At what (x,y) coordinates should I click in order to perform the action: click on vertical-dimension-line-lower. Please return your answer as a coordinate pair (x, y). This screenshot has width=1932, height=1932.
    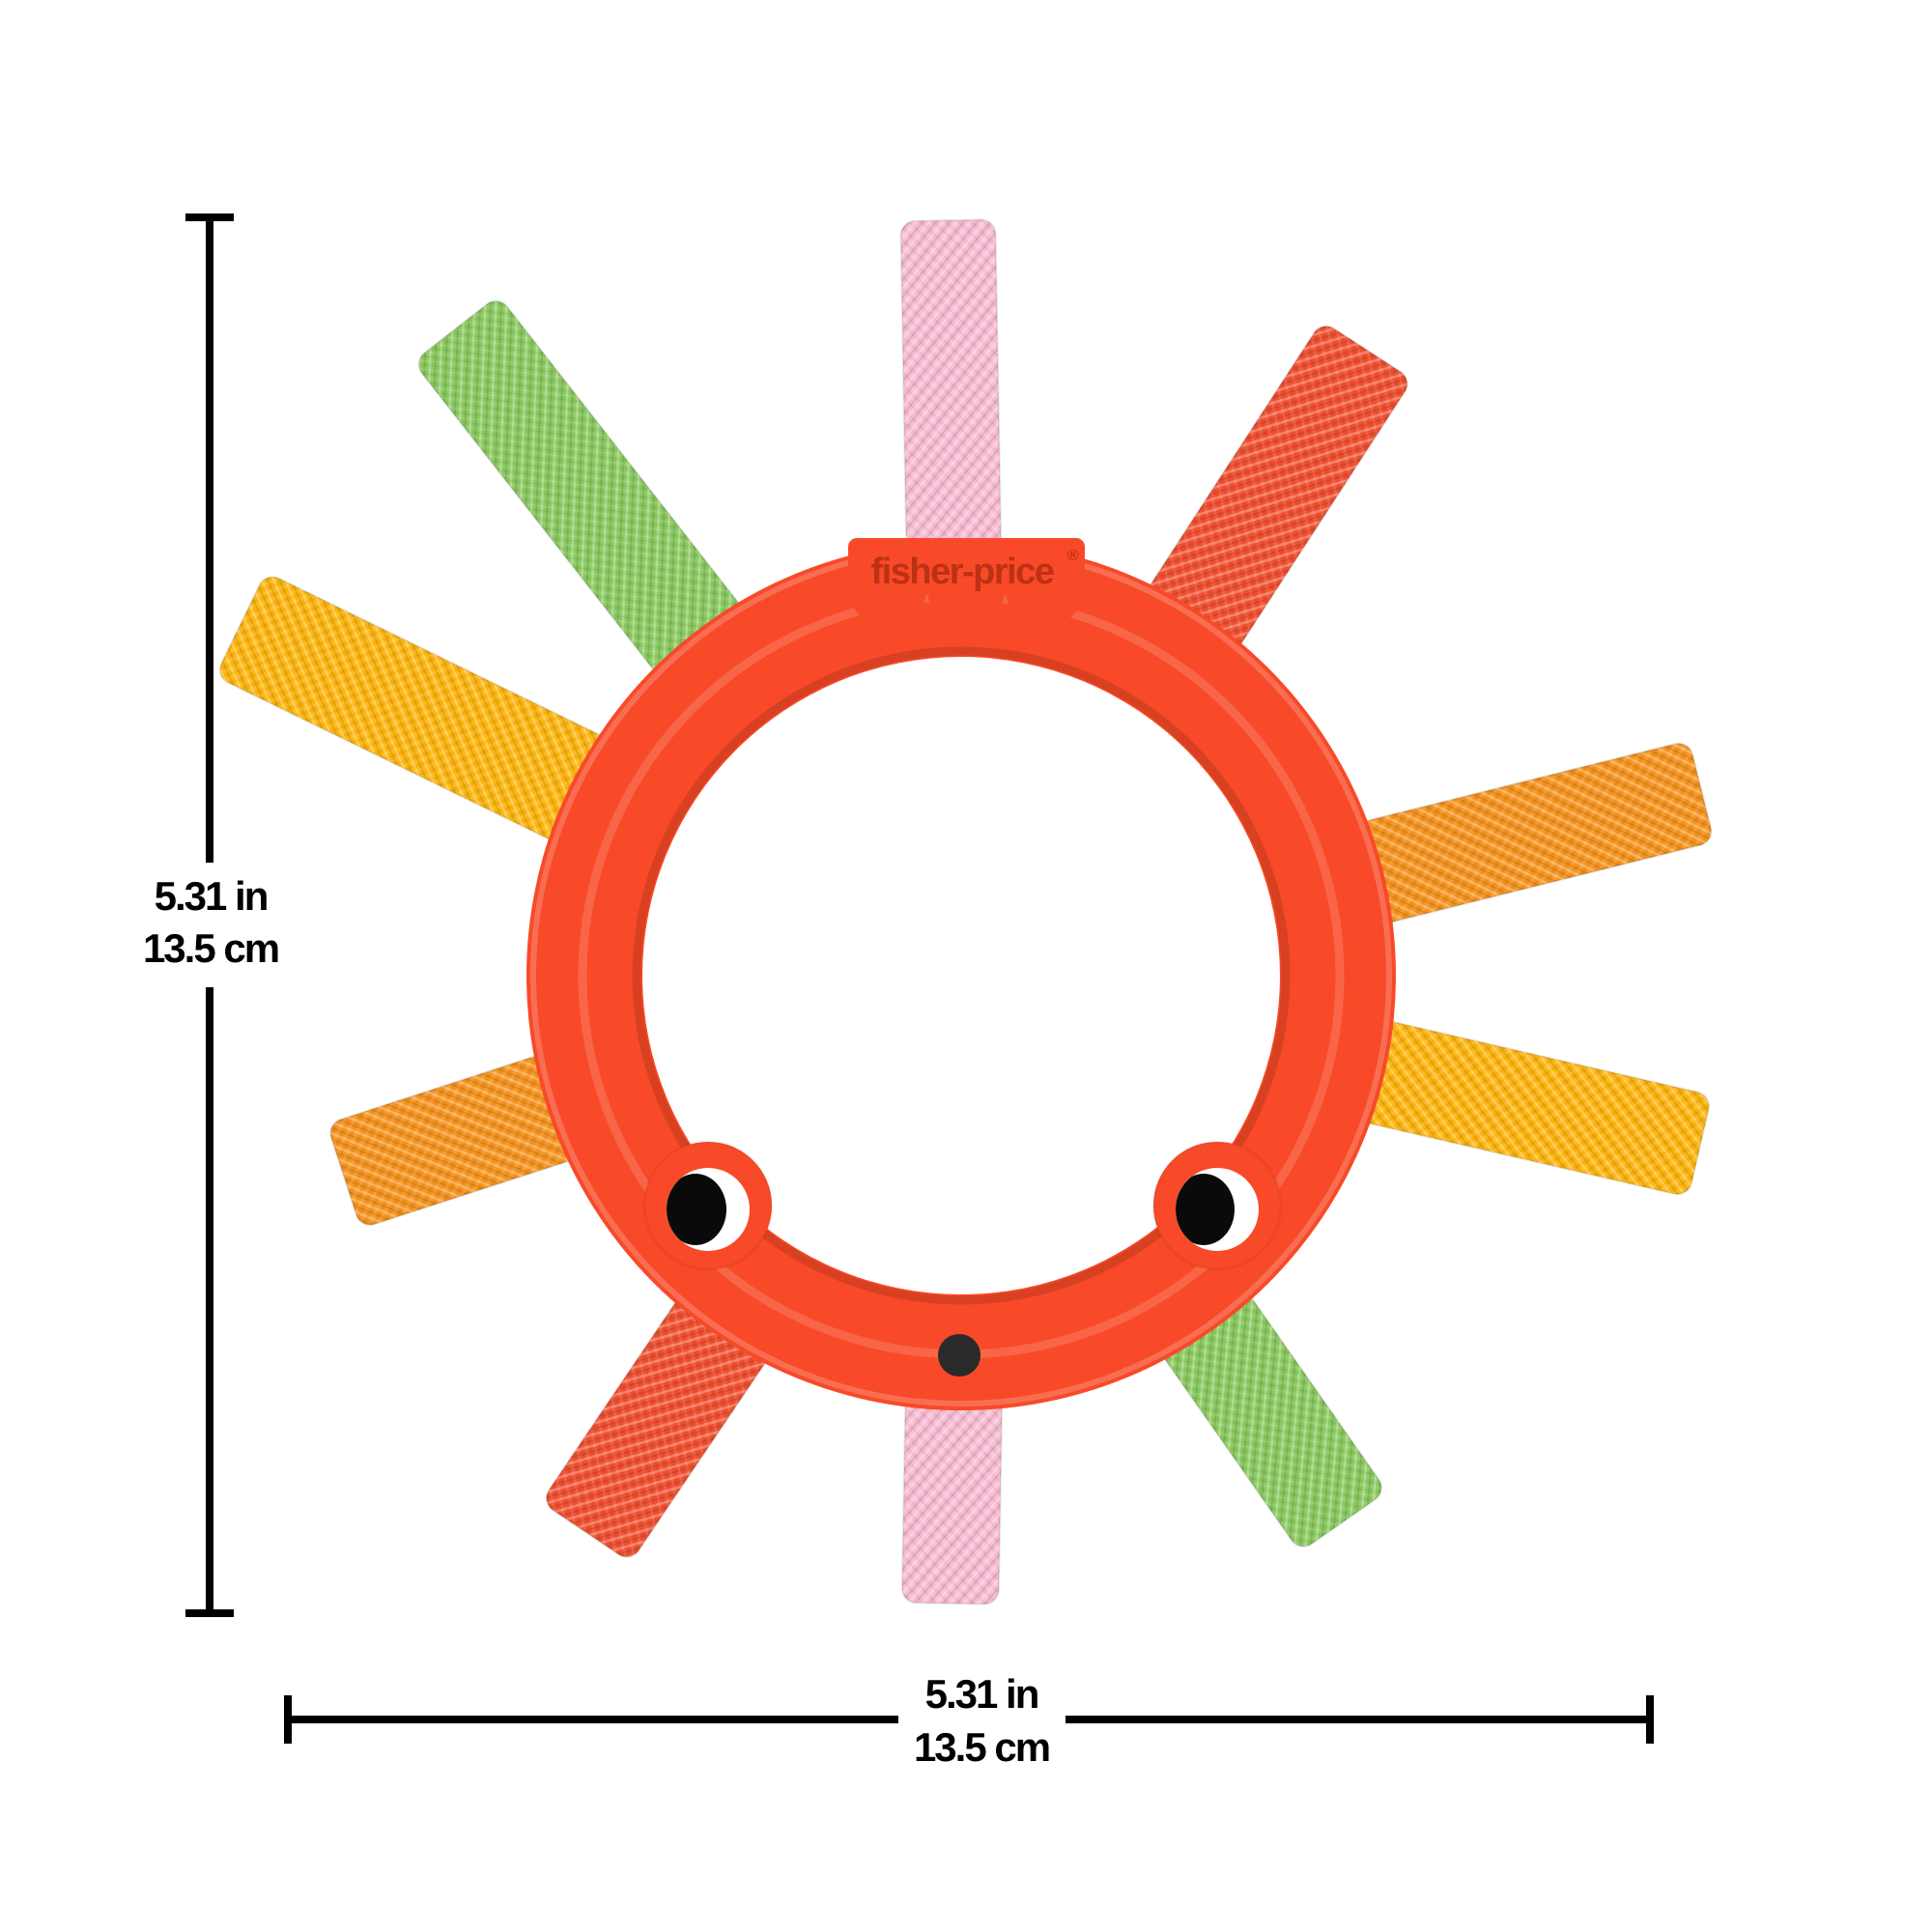
    Looking at the image, I should click on (209, 1300).